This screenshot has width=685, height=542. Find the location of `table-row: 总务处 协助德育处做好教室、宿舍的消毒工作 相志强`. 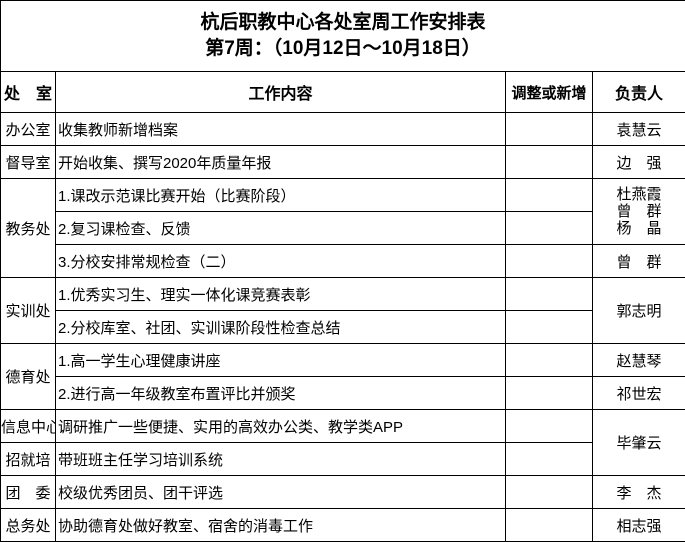

table-row: 总务处 协助德育处做好教室、宿舍的消毒工作 相志强 is located at coordinates (342, 525).